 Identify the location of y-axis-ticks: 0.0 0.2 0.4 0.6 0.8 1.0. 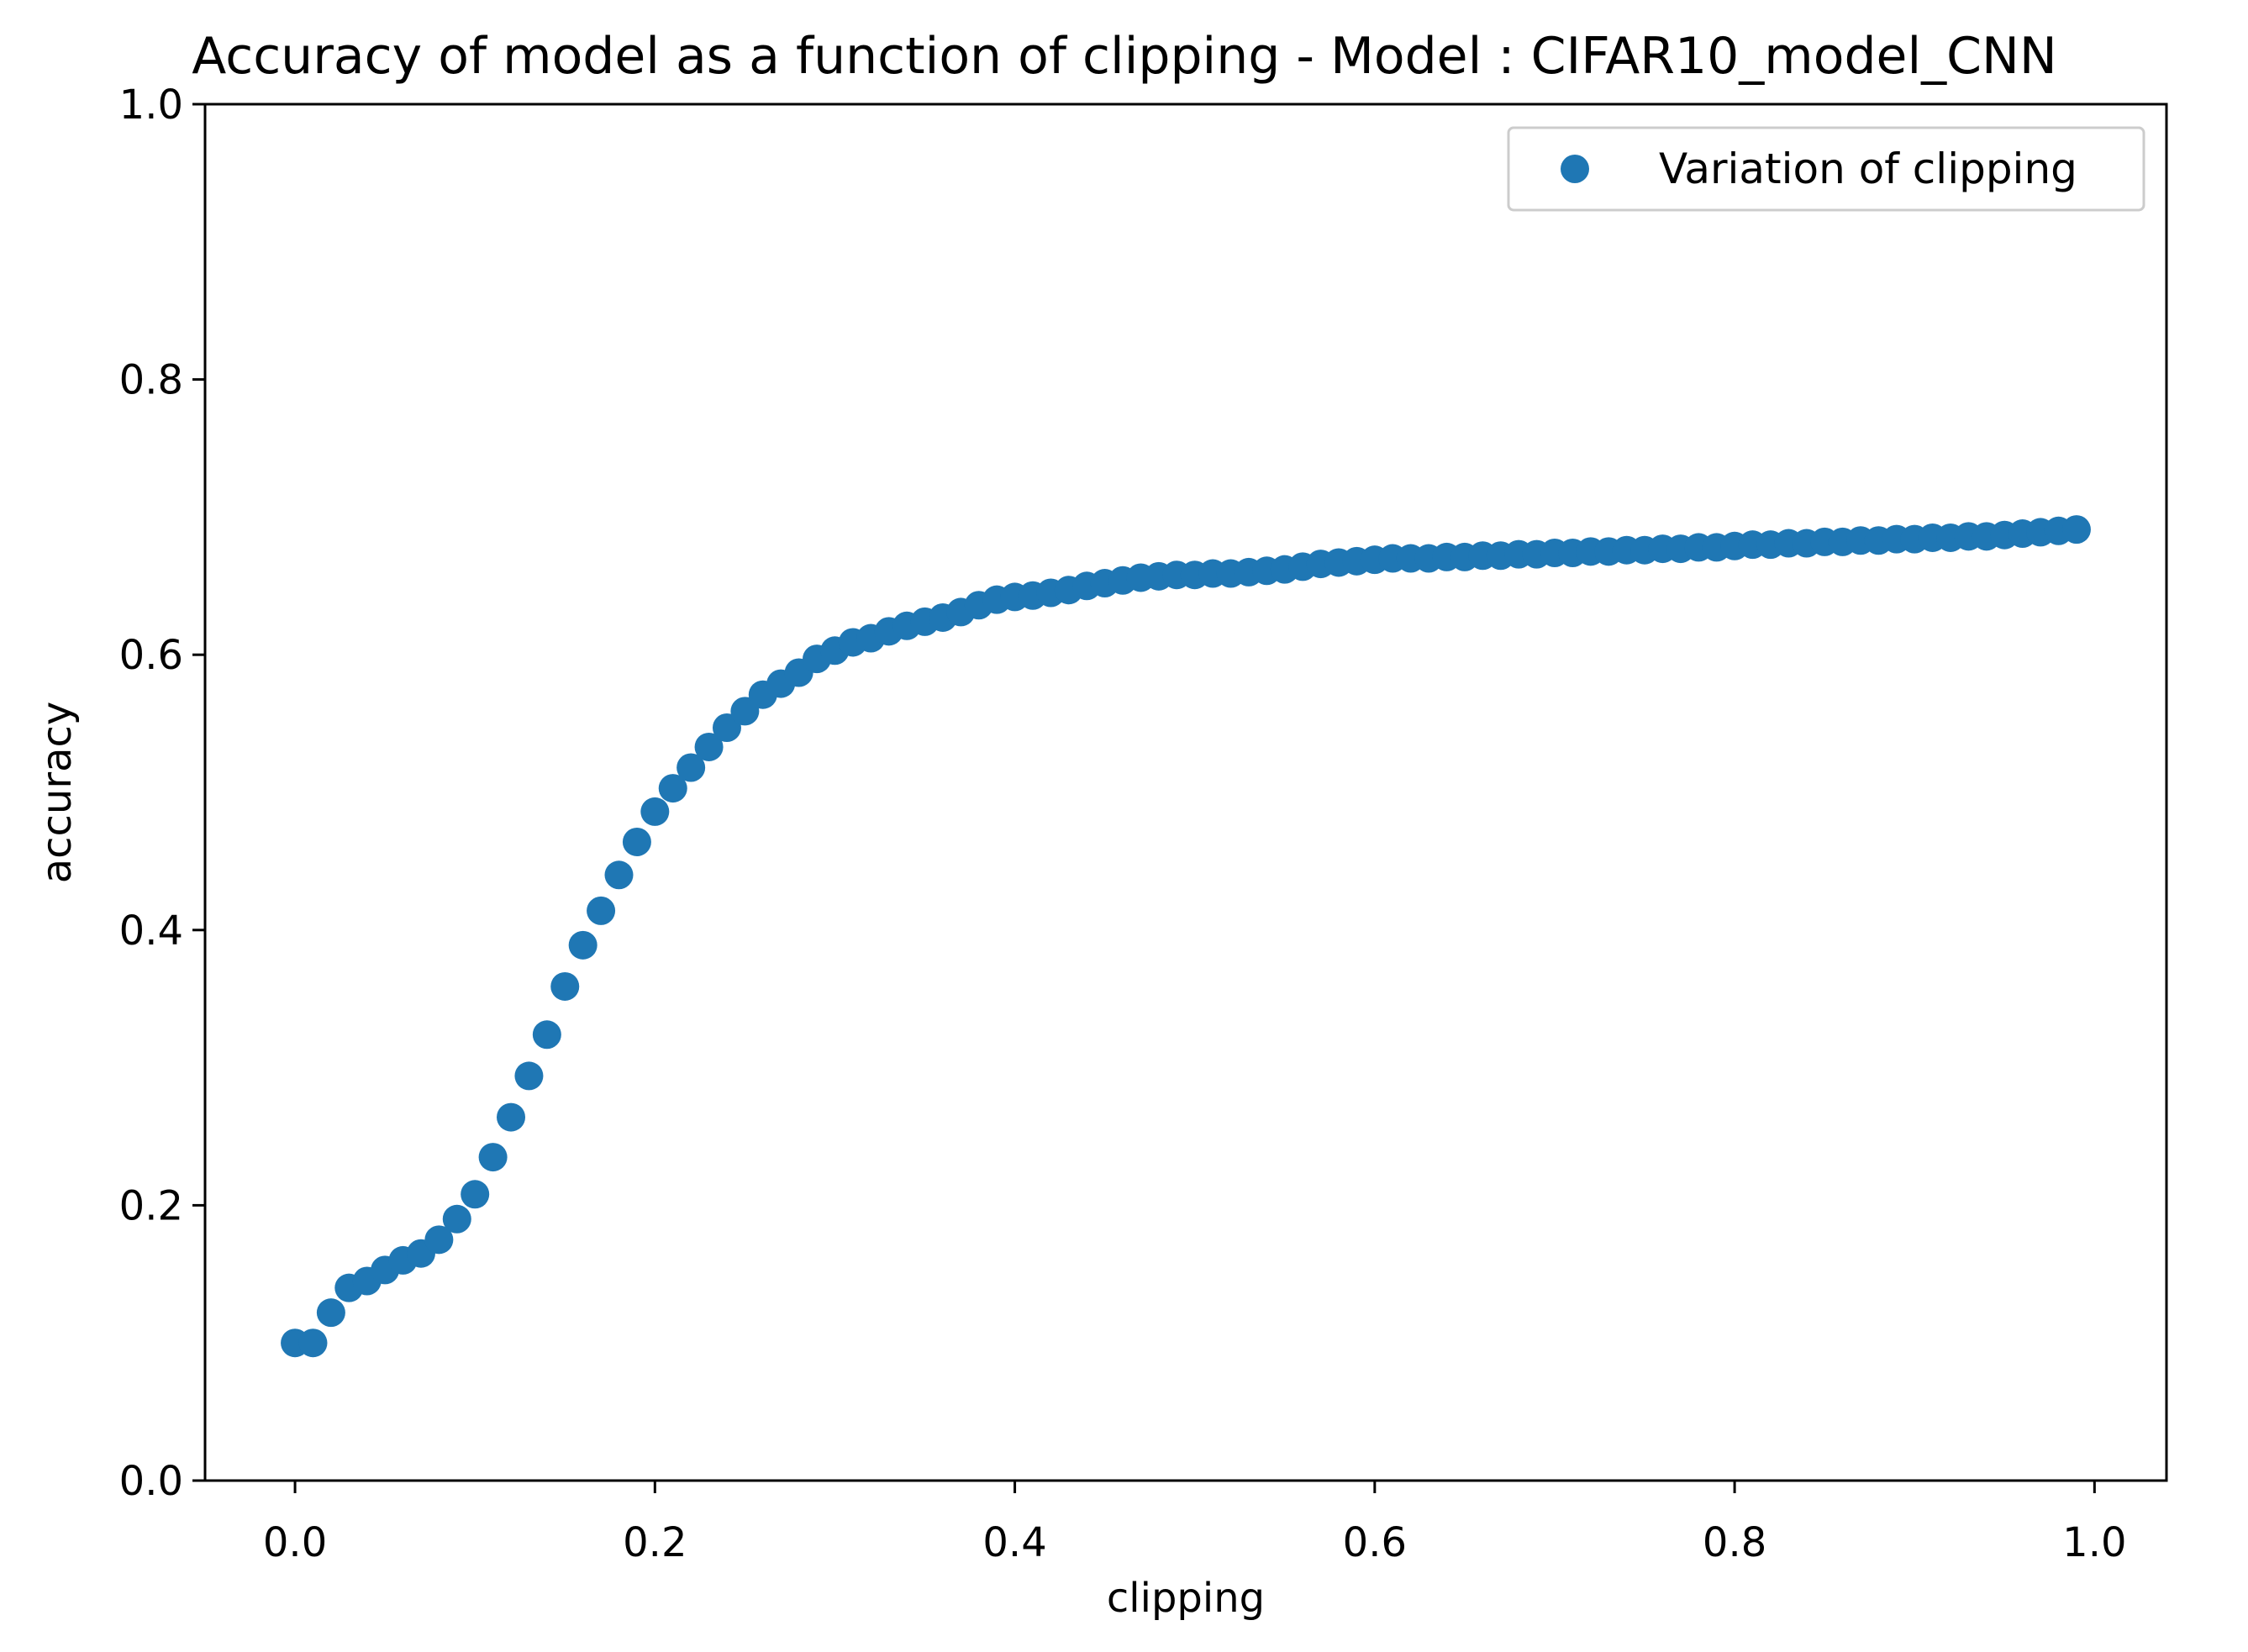
(162, 794).